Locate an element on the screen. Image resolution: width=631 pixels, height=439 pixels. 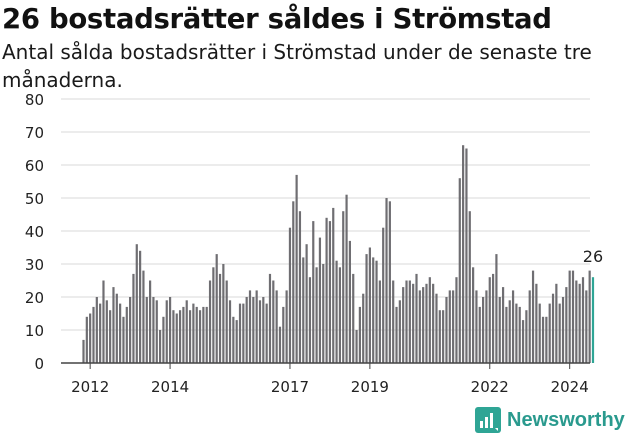
y-tick-label: 40 is located at coordinates (34, 232).